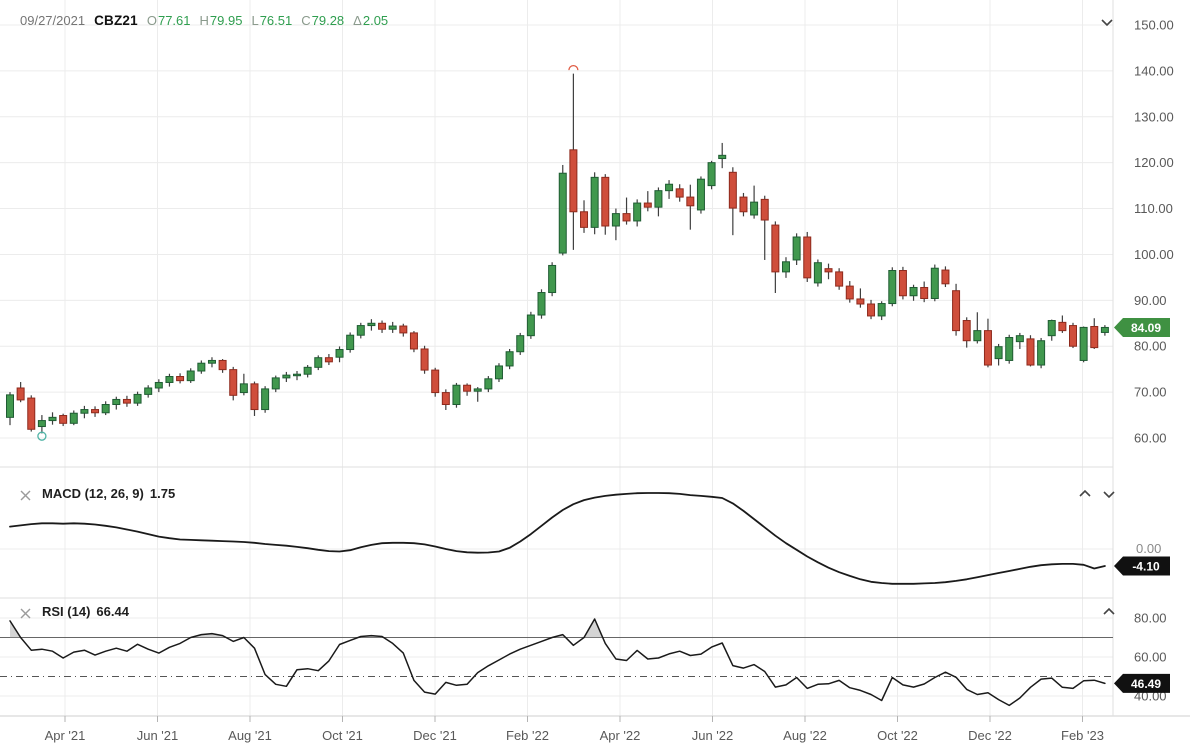  Describe the element at coordinates (1085, 494) in the screenshot. I see `macd-panel-expand-button` at that location.